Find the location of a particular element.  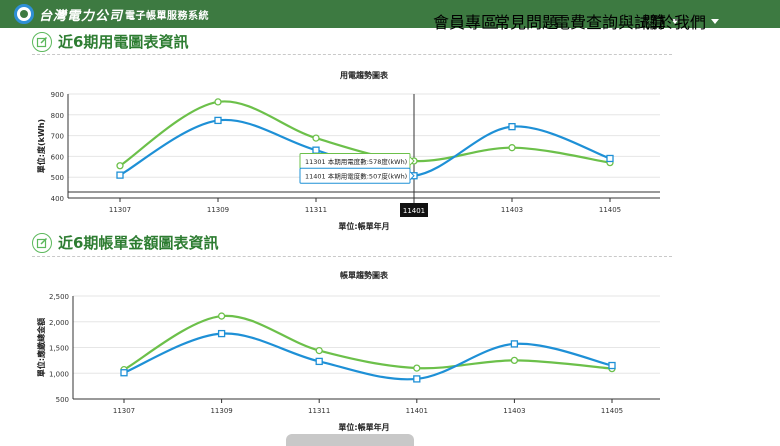

brand-script: 台灣電力公司 is located at coordinates (81, 16).